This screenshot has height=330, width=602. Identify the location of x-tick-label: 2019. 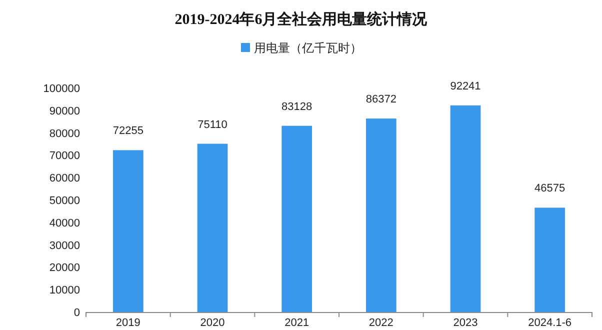
(128, 323).